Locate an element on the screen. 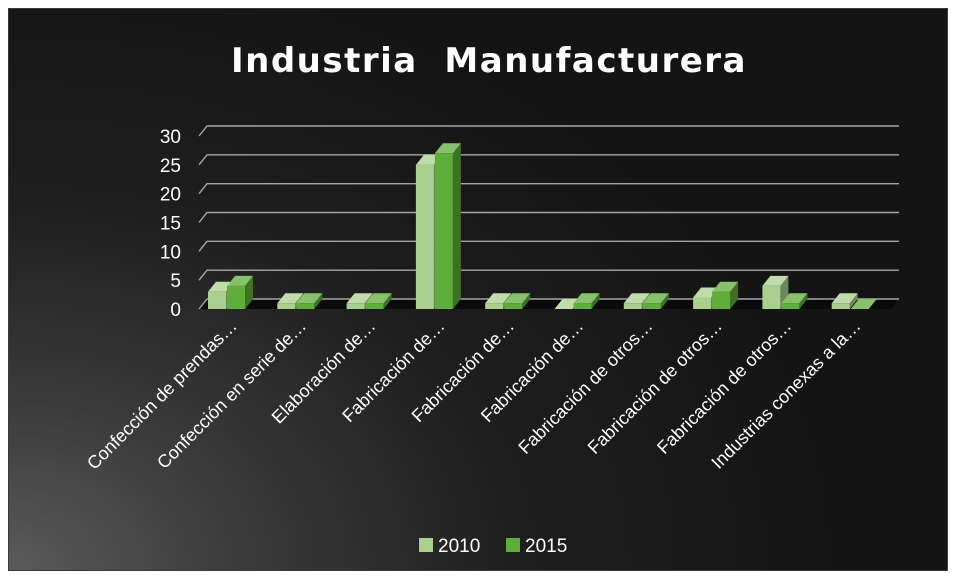 This screenshot has width=956, height=579. y-tick-label: 0 is located at coordinates (175, 310).